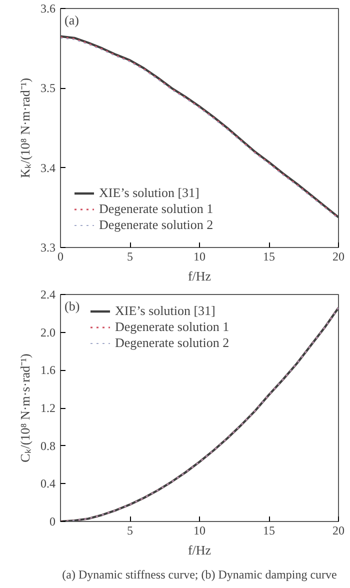  I want to click on y-tick-label: 1.2, so click(48, 408).